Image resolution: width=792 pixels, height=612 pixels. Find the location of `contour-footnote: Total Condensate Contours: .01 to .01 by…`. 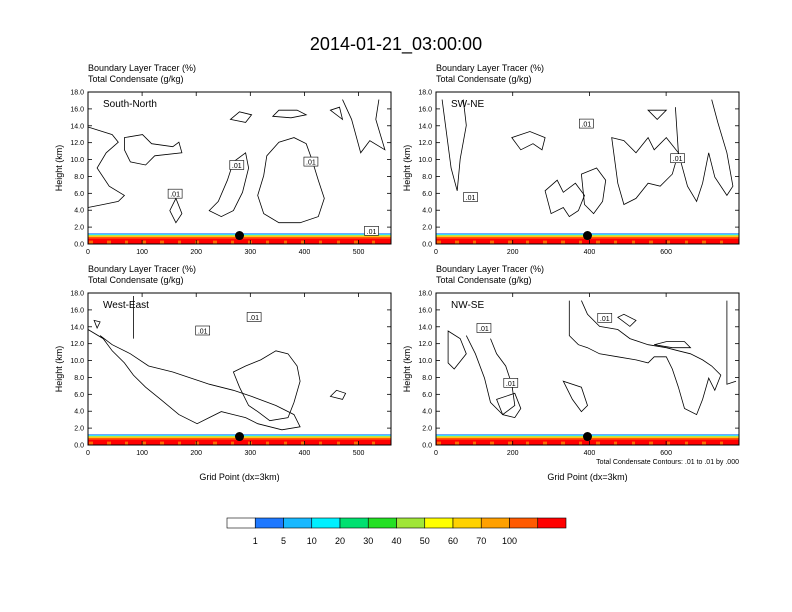

contour-footnote: Total Condensate Contours: .01 to .01 by… is located at coordinates (667, 462).